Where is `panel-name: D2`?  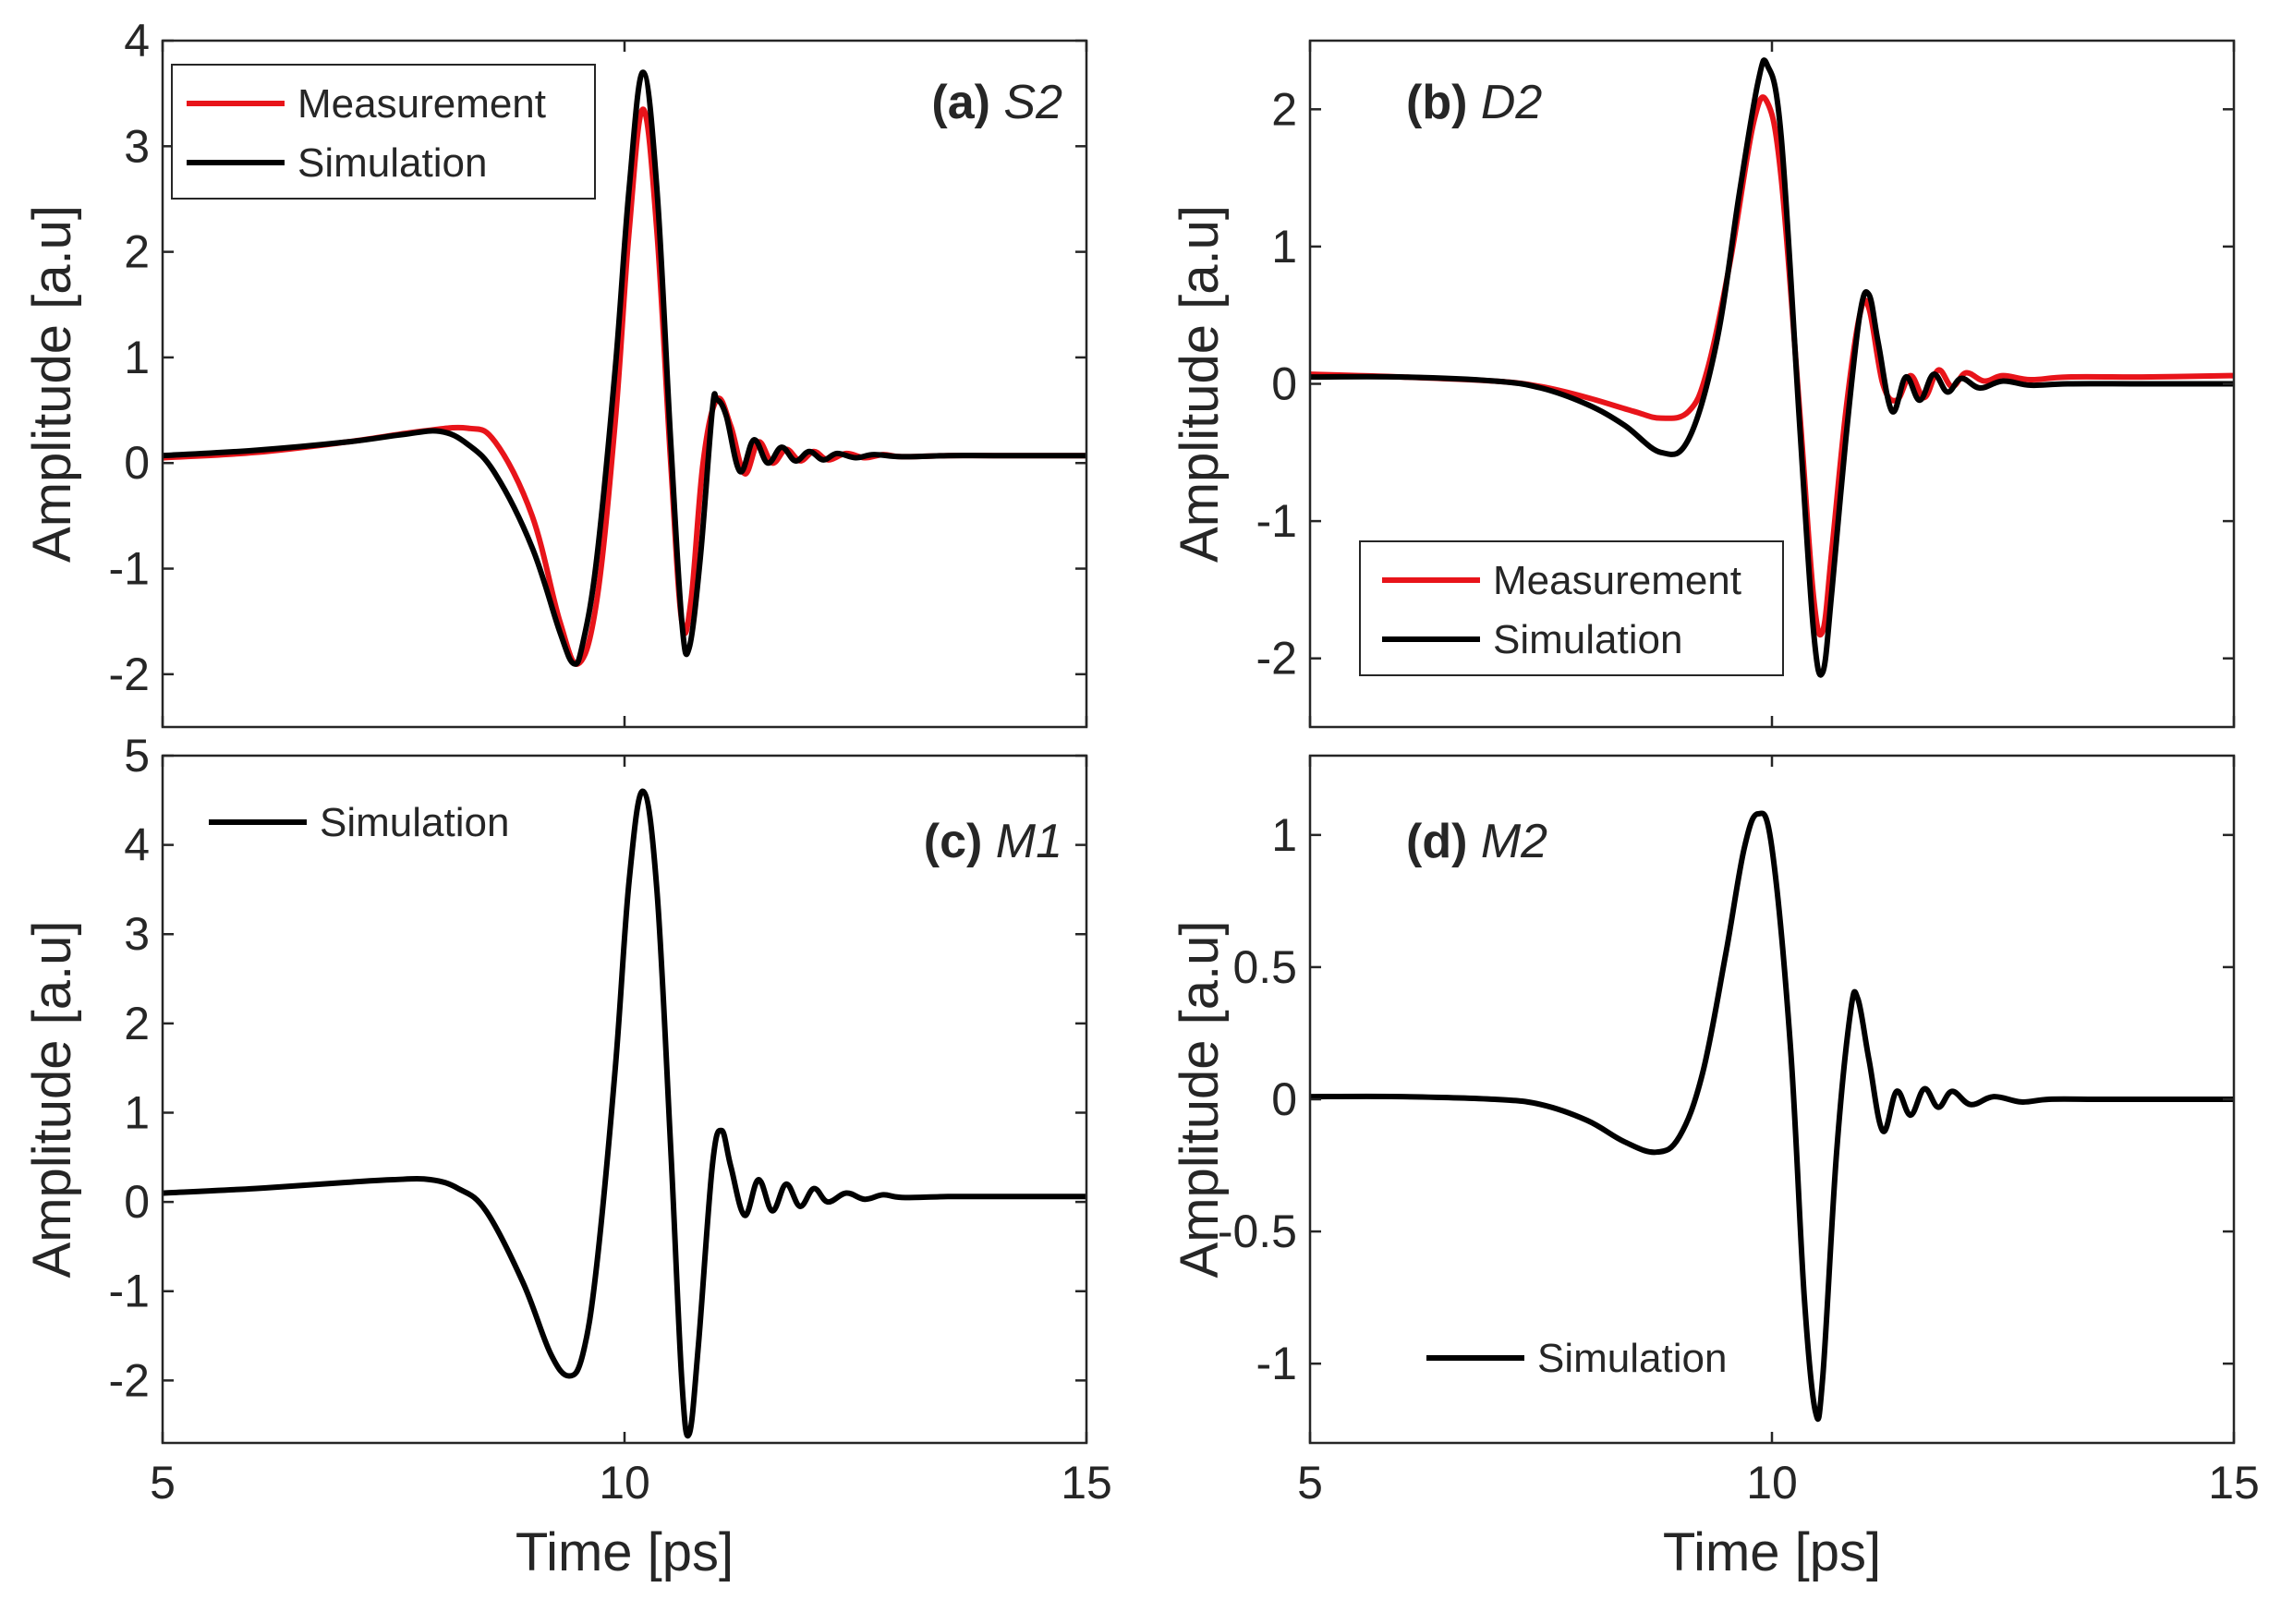 panel-name: D2 is located at coordinates (1512, 102).